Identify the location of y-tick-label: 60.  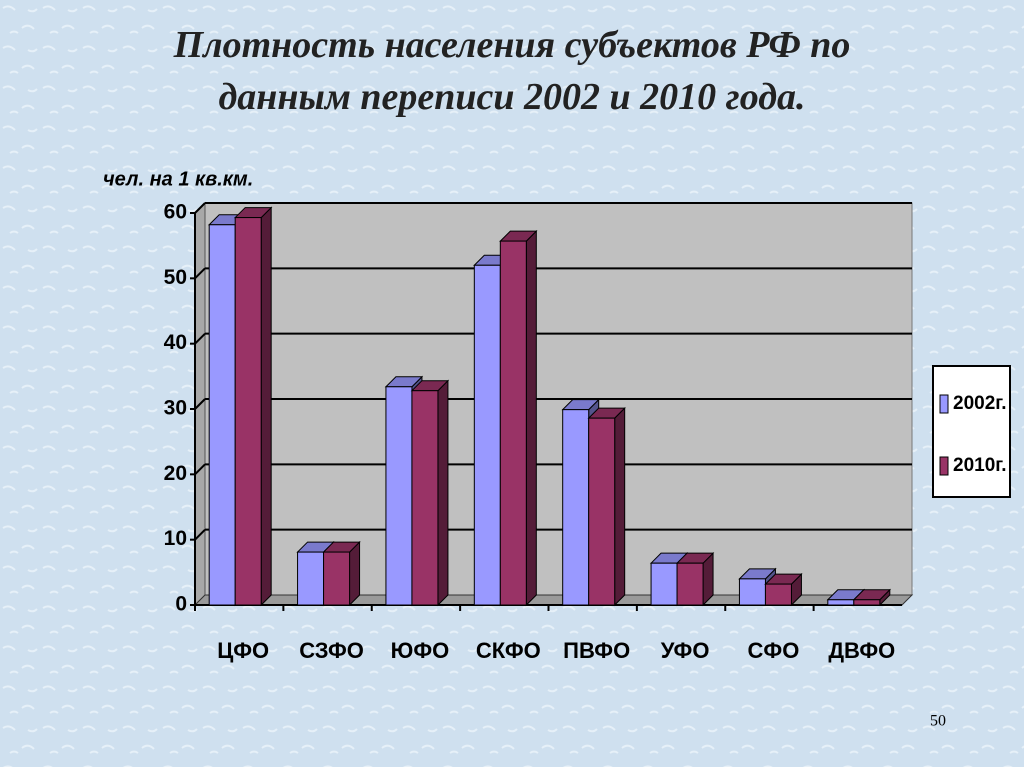
(175, 212).